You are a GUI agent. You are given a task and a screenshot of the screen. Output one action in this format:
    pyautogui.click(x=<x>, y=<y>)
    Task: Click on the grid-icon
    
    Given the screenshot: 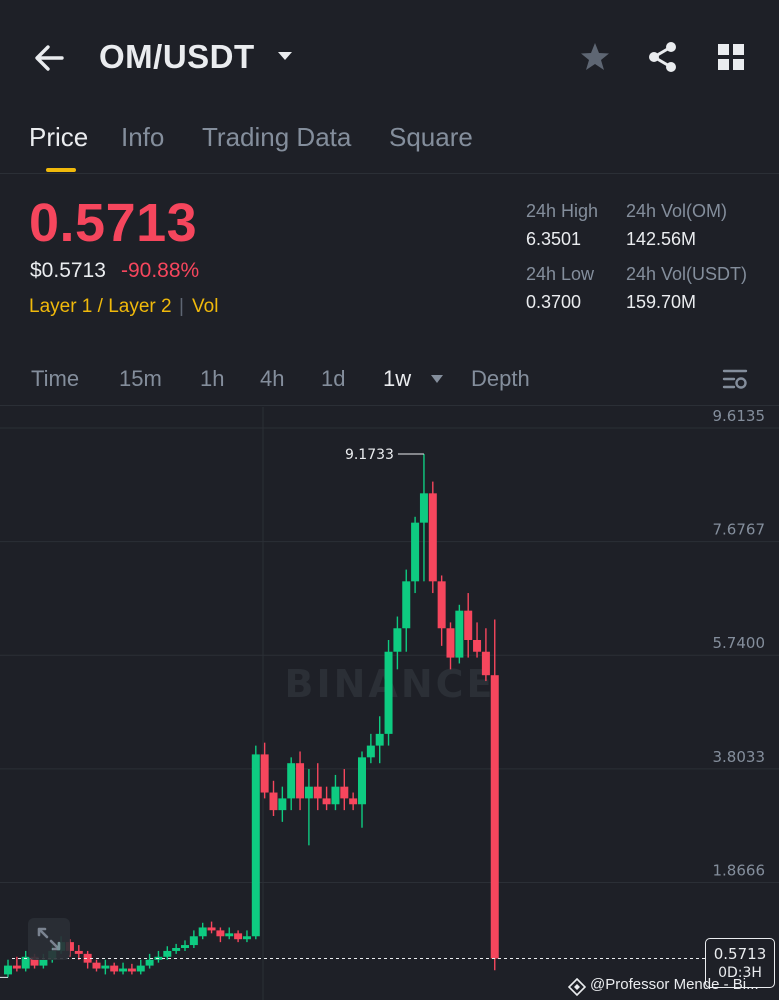 What is the action you would take?
    pyautogui.click(x=731, y=57)
    